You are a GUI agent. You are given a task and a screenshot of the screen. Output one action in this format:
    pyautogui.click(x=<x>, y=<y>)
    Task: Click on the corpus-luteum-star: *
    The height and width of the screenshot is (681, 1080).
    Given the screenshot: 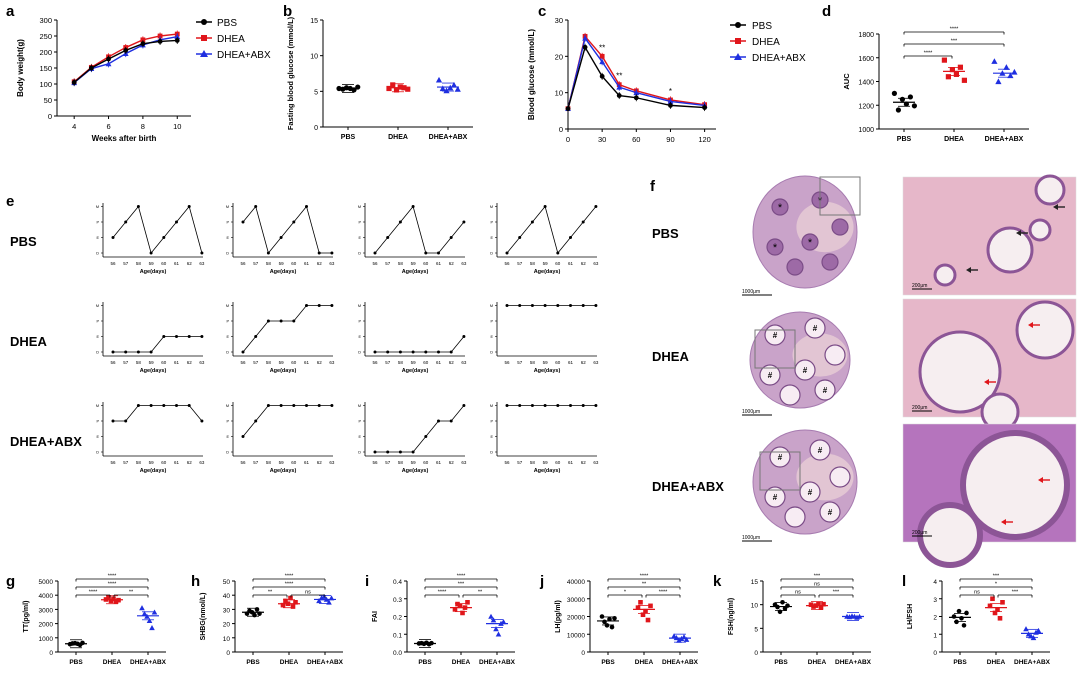 What is the action you would take?
    pyautogui.click(x=775, y=248)
    